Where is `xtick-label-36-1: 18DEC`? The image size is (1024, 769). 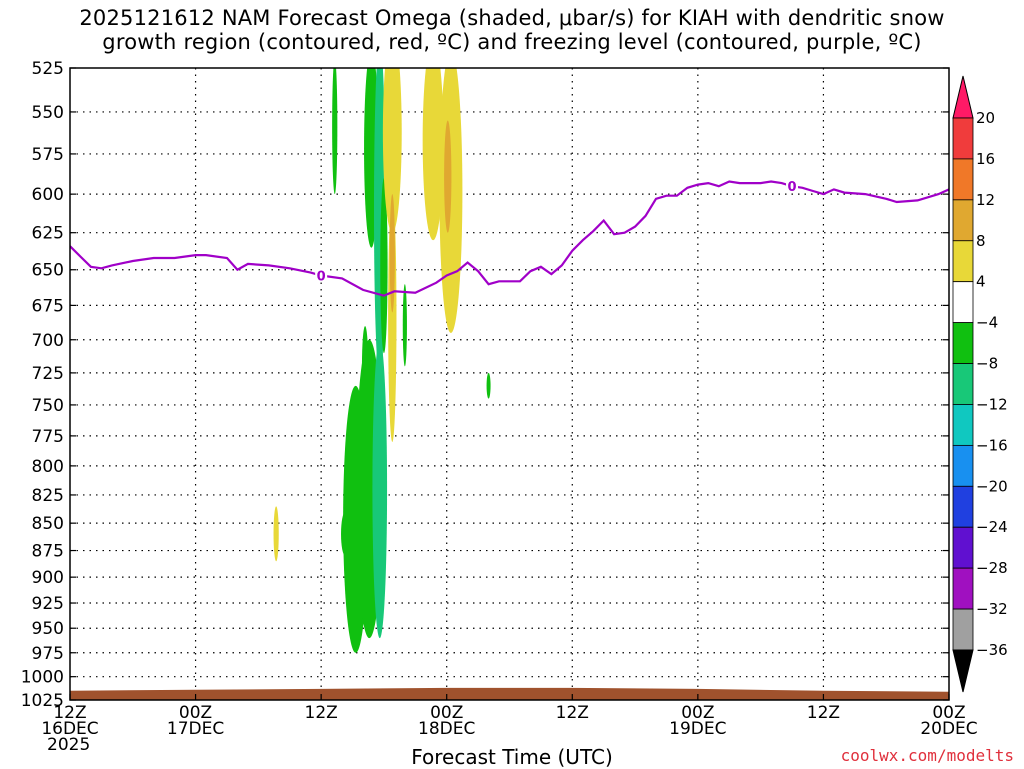
xtick-label-36-1: 18DEC is located at coordinates (446, 729).